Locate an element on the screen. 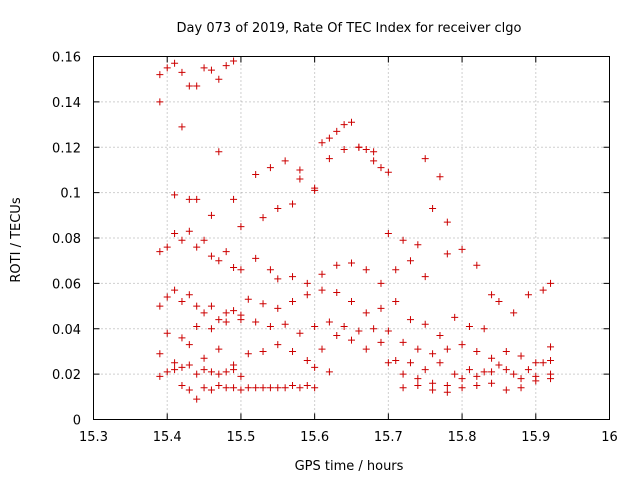 This screenshot has width=640, height=480. y-tick-label: 0.12 is located at coordinates (66, 148).